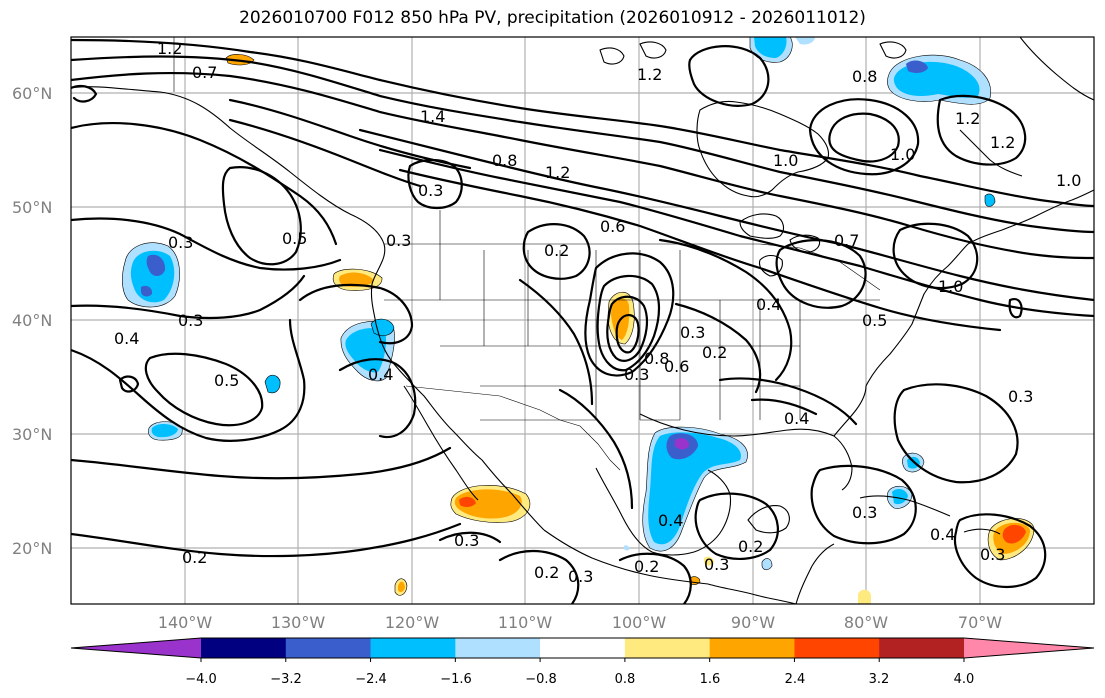  Describe the element at coordinates (298, 622) in the screenshot. I see `lon-label: 130°W` at that location.